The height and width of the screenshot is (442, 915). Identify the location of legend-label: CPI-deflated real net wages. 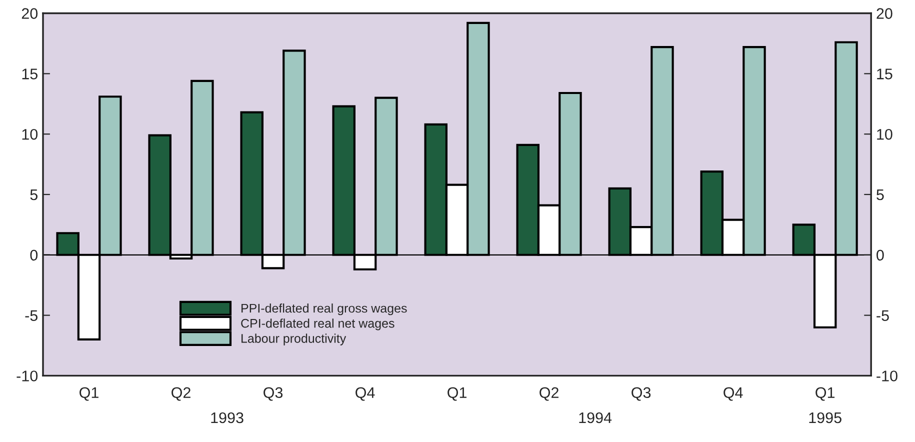
(317, 324).